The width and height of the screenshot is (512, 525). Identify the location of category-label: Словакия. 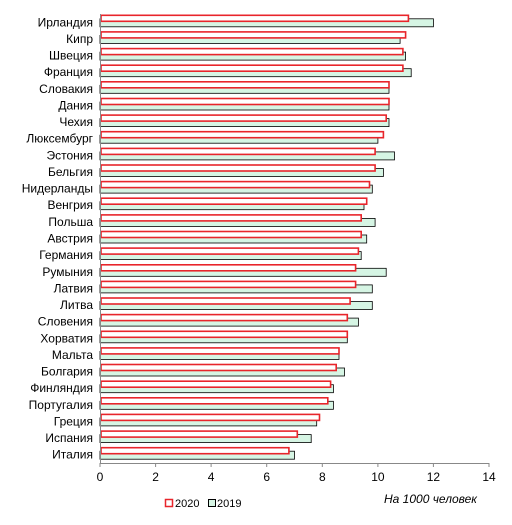
(66, 89).